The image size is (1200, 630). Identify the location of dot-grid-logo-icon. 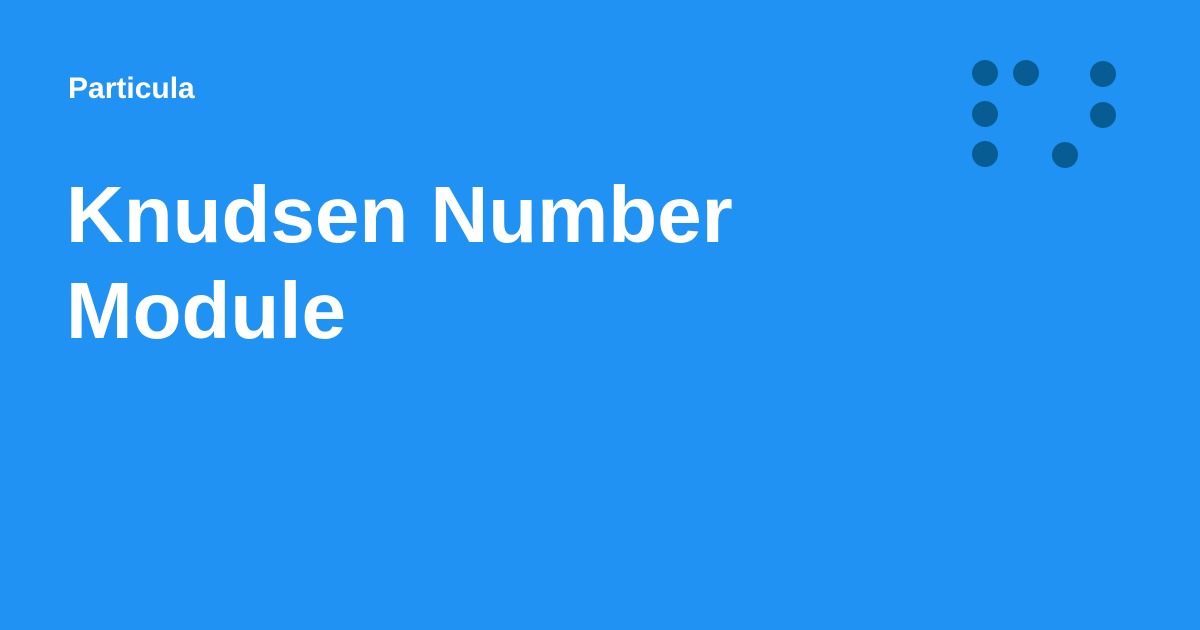
(1045, 115).